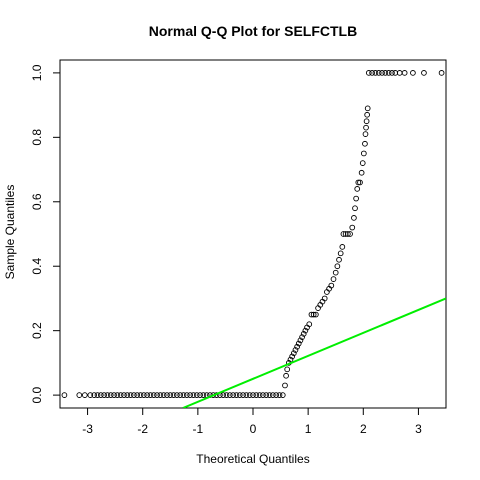 Image resolution: width=480 pixels, height=480 pixels. I want to click on reference-line-layer, so click(314, 352).